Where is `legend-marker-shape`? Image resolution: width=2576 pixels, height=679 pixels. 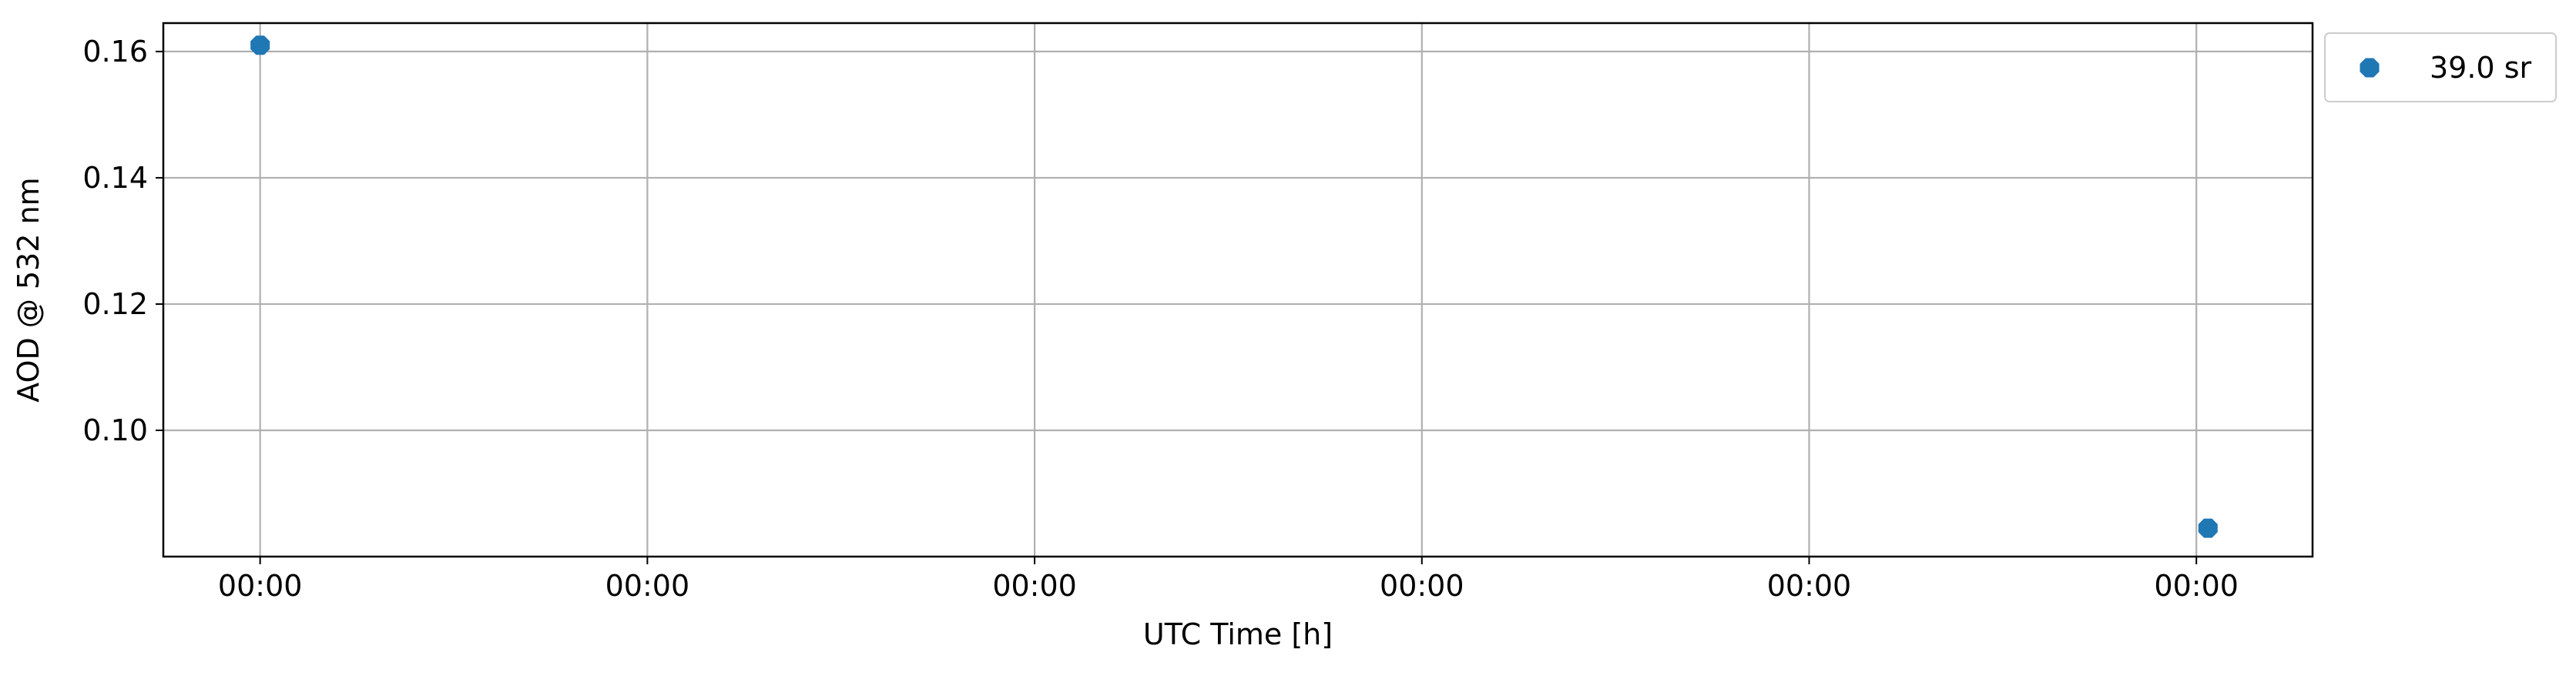 legend-marker-shape is located at coordinates (2370, 68).